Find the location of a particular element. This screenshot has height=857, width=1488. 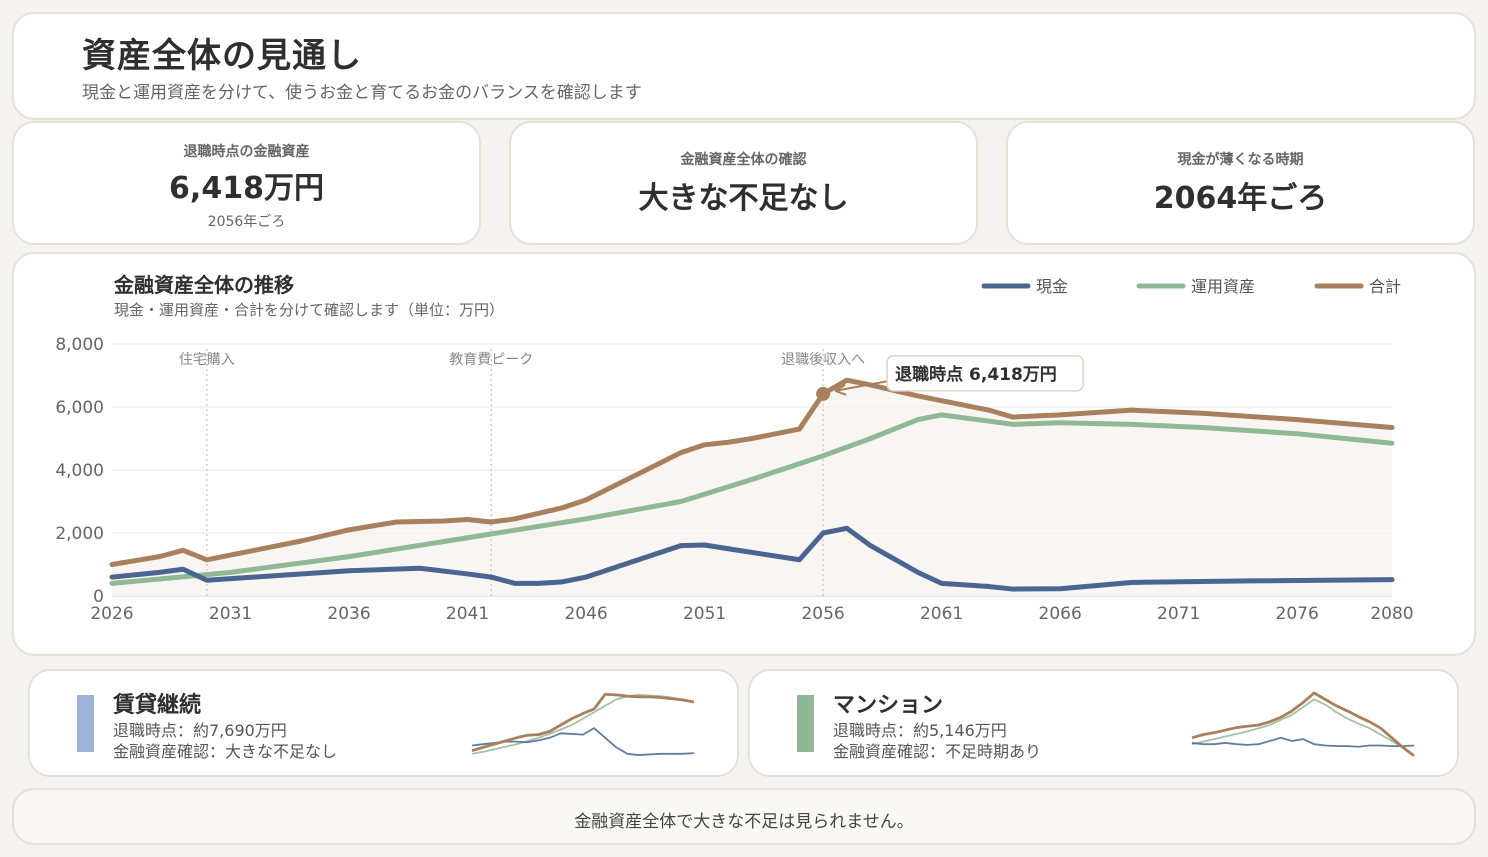

event-marker-label: 住宅購入 is located at coordinates (207, 360).